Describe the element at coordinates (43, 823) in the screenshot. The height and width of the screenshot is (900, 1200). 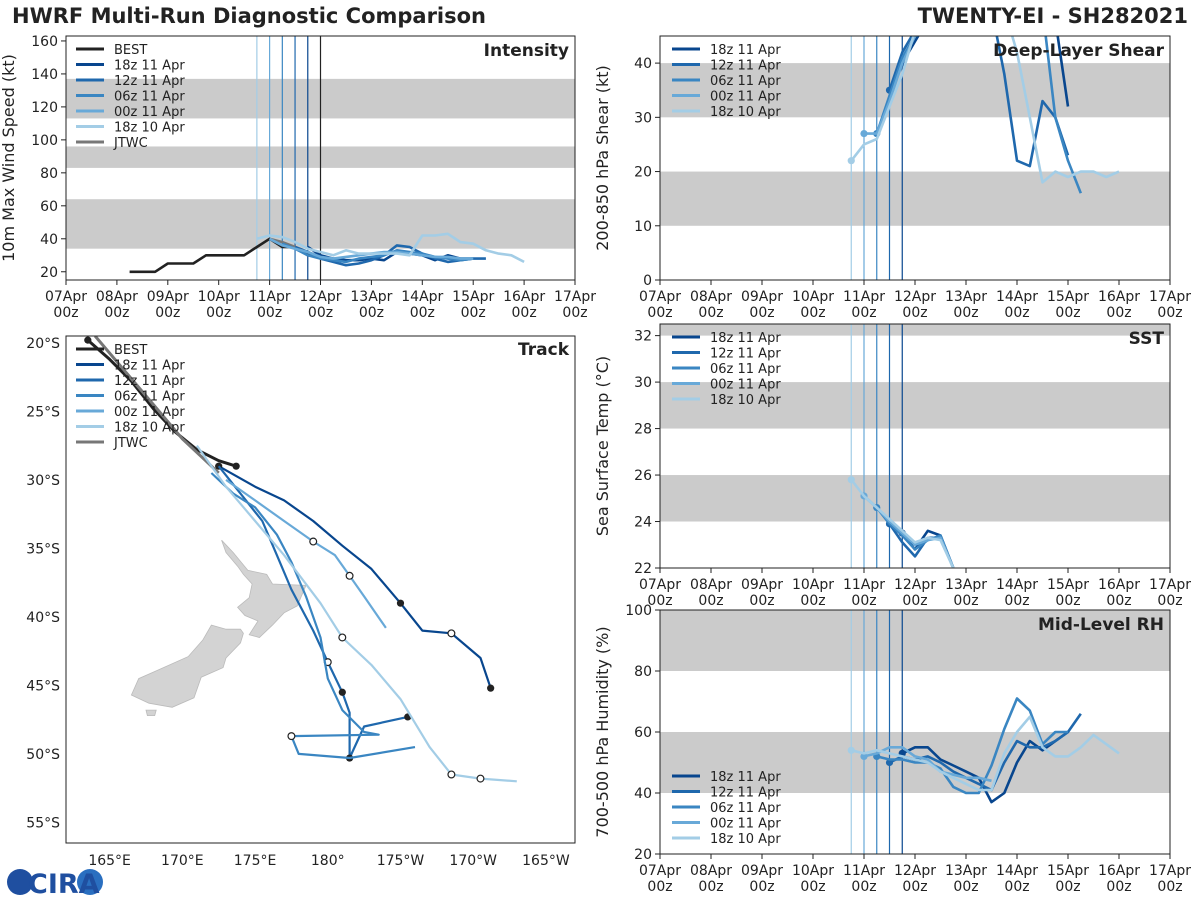
I see `lat-tick-label-55: 55°S` at that location.